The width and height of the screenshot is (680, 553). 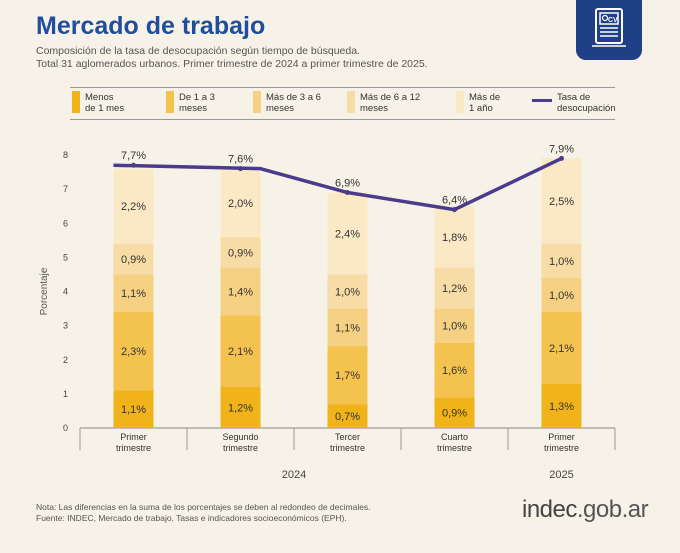 I want to click on year-label: 2024, so click(x=294, y=475).